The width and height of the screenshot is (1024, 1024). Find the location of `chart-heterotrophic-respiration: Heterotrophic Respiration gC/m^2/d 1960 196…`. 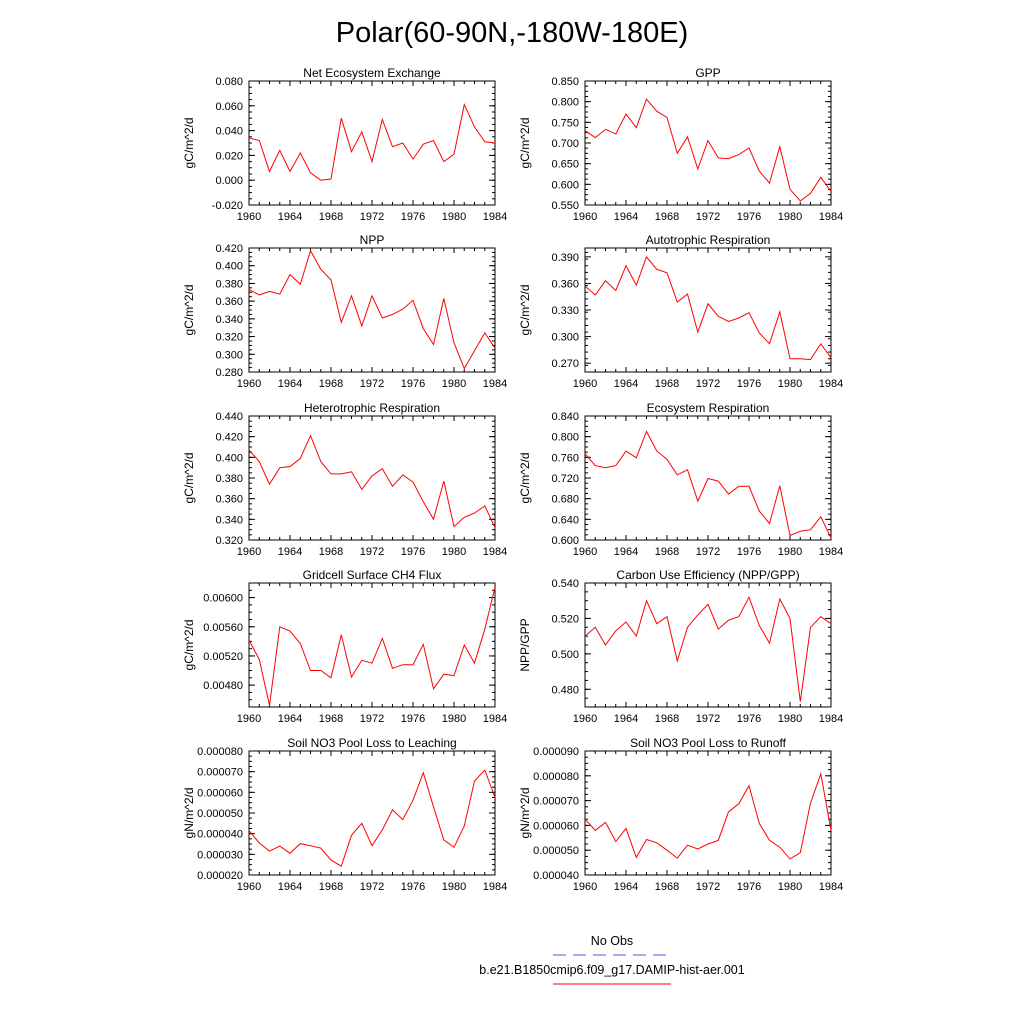

chart-heterotrophic-respiration: Heterotrophic Respiration gC/m^2/d 1960 196… is located at coordinates (344, 479).